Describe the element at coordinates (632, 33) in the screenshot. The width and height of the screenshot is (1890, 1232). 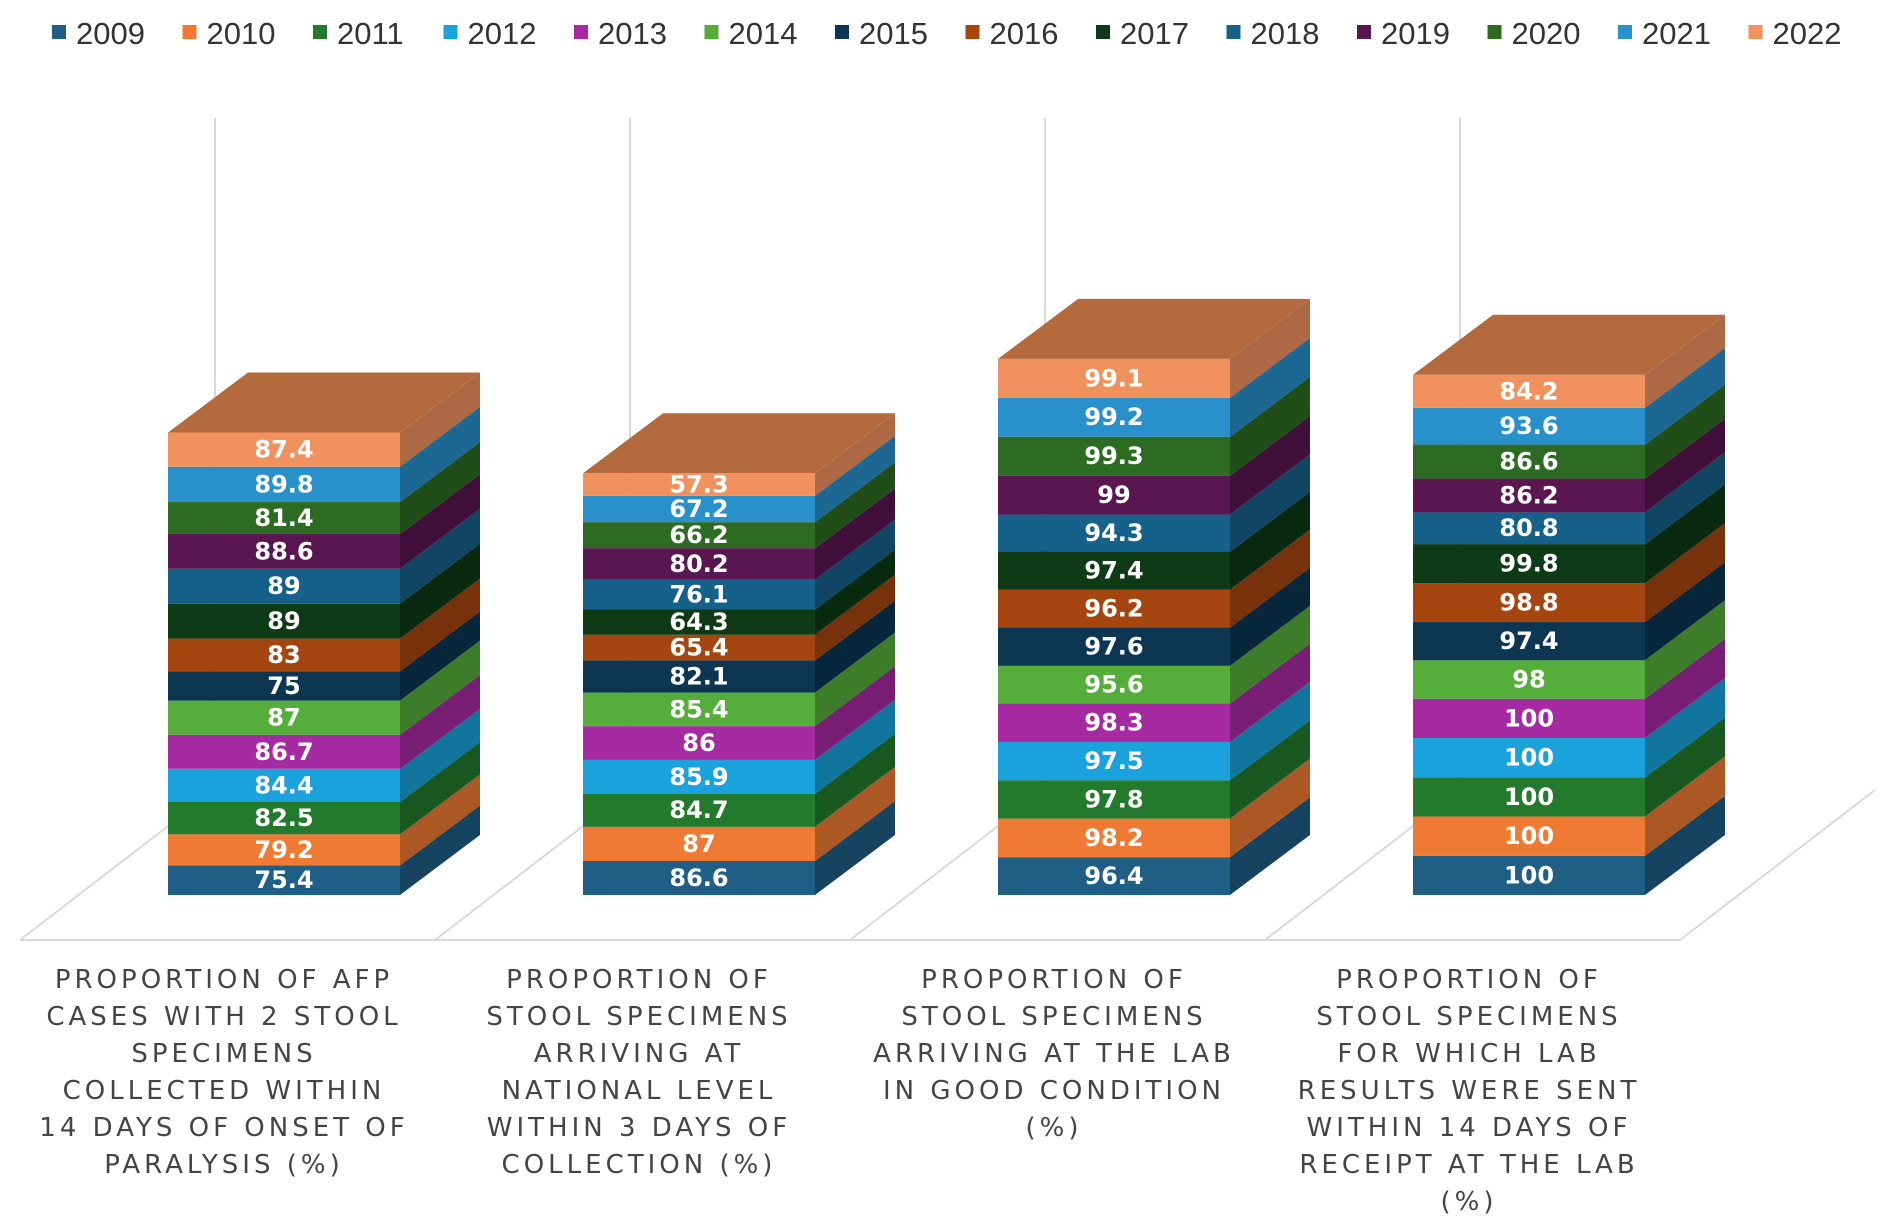
I see `legend-label-2013: 2013` at that location.